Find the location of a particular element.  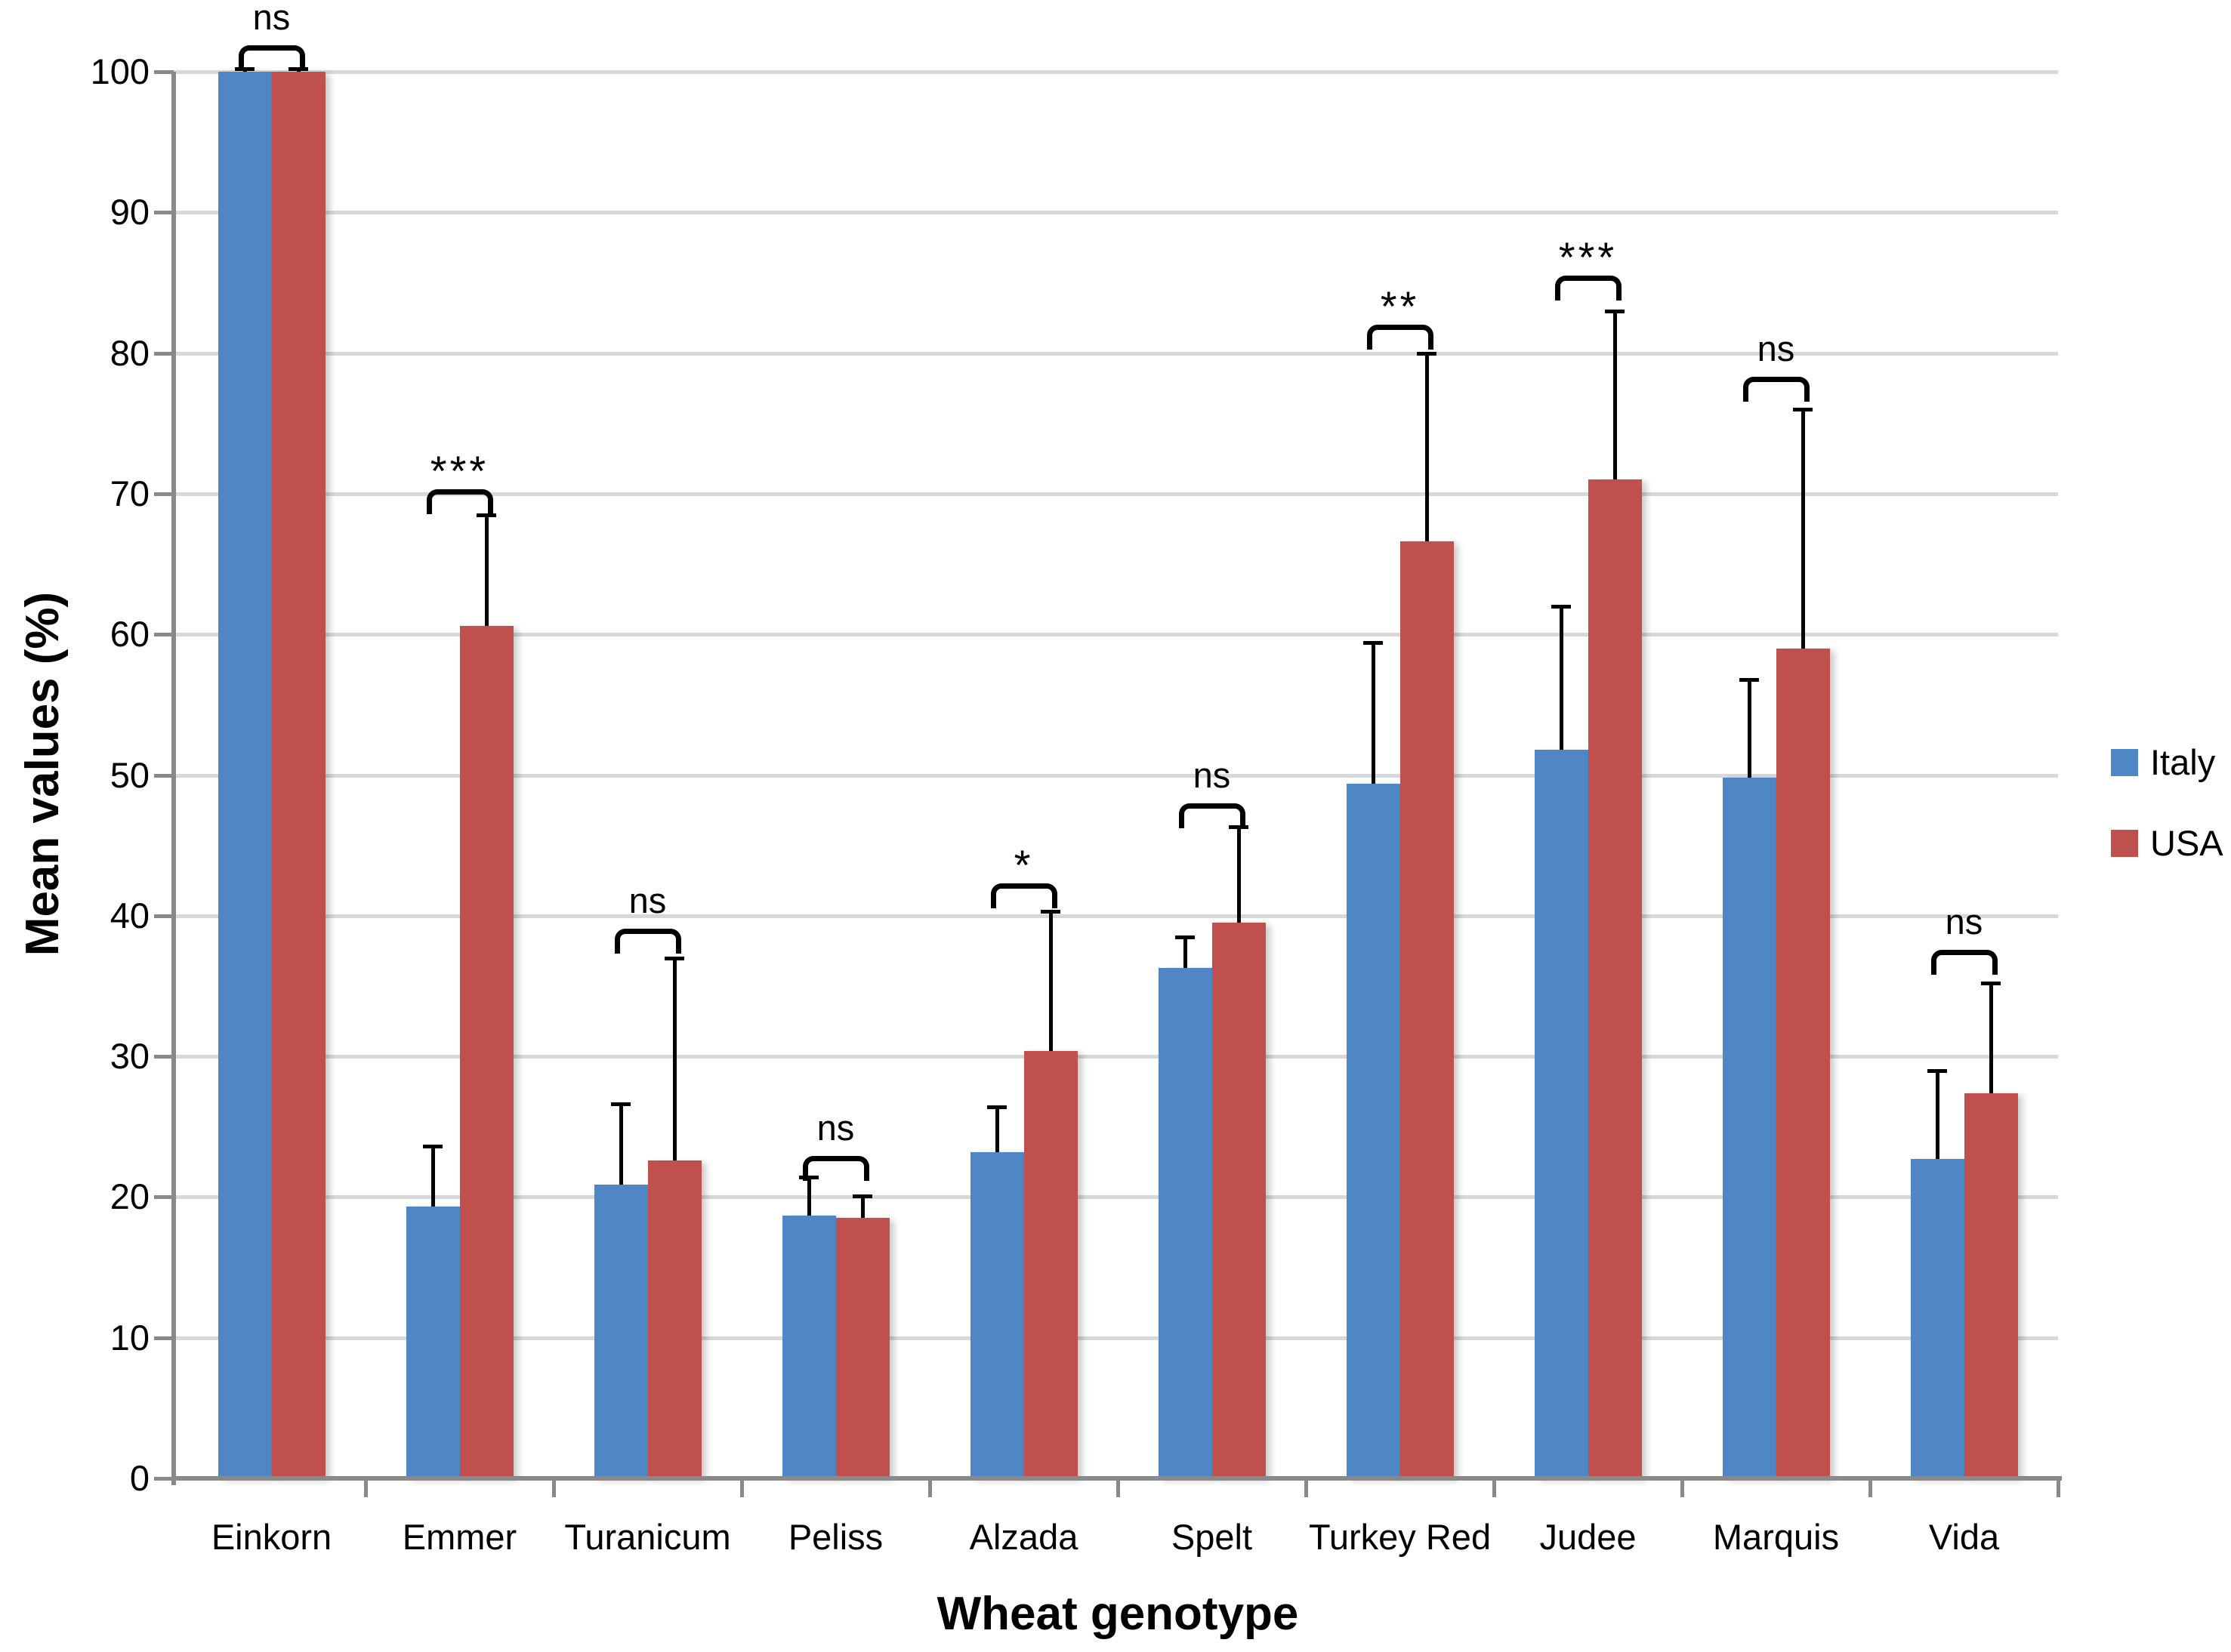

significance-bracket-alzada is located at coordinates (1023, 896).